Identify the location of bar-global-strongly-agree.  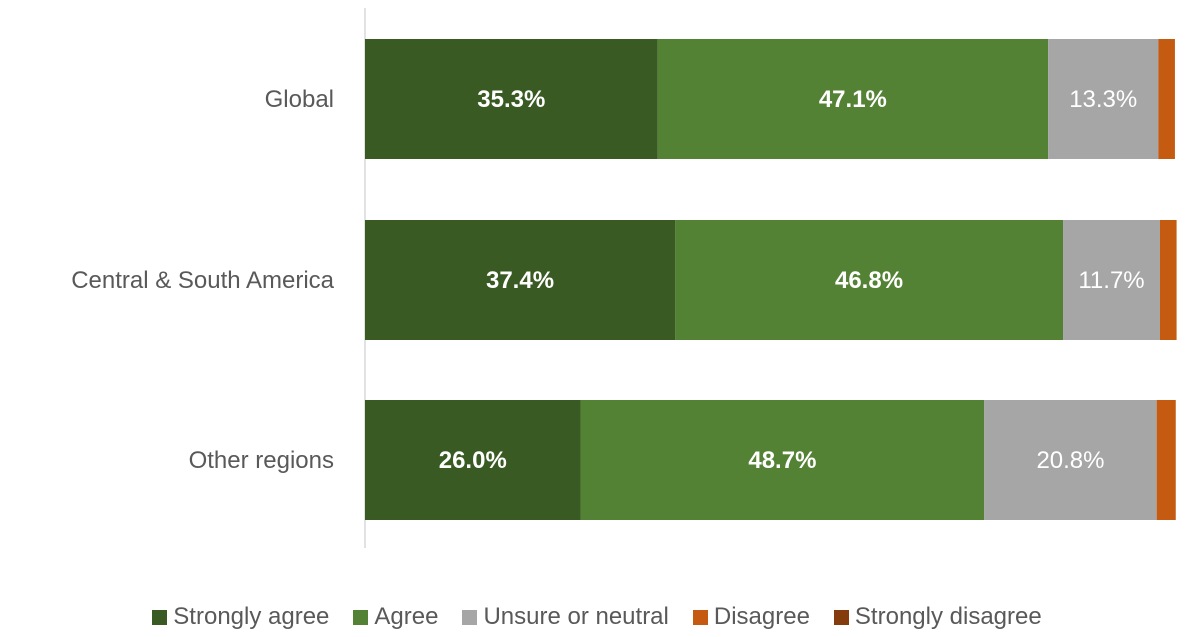
(511, 99).